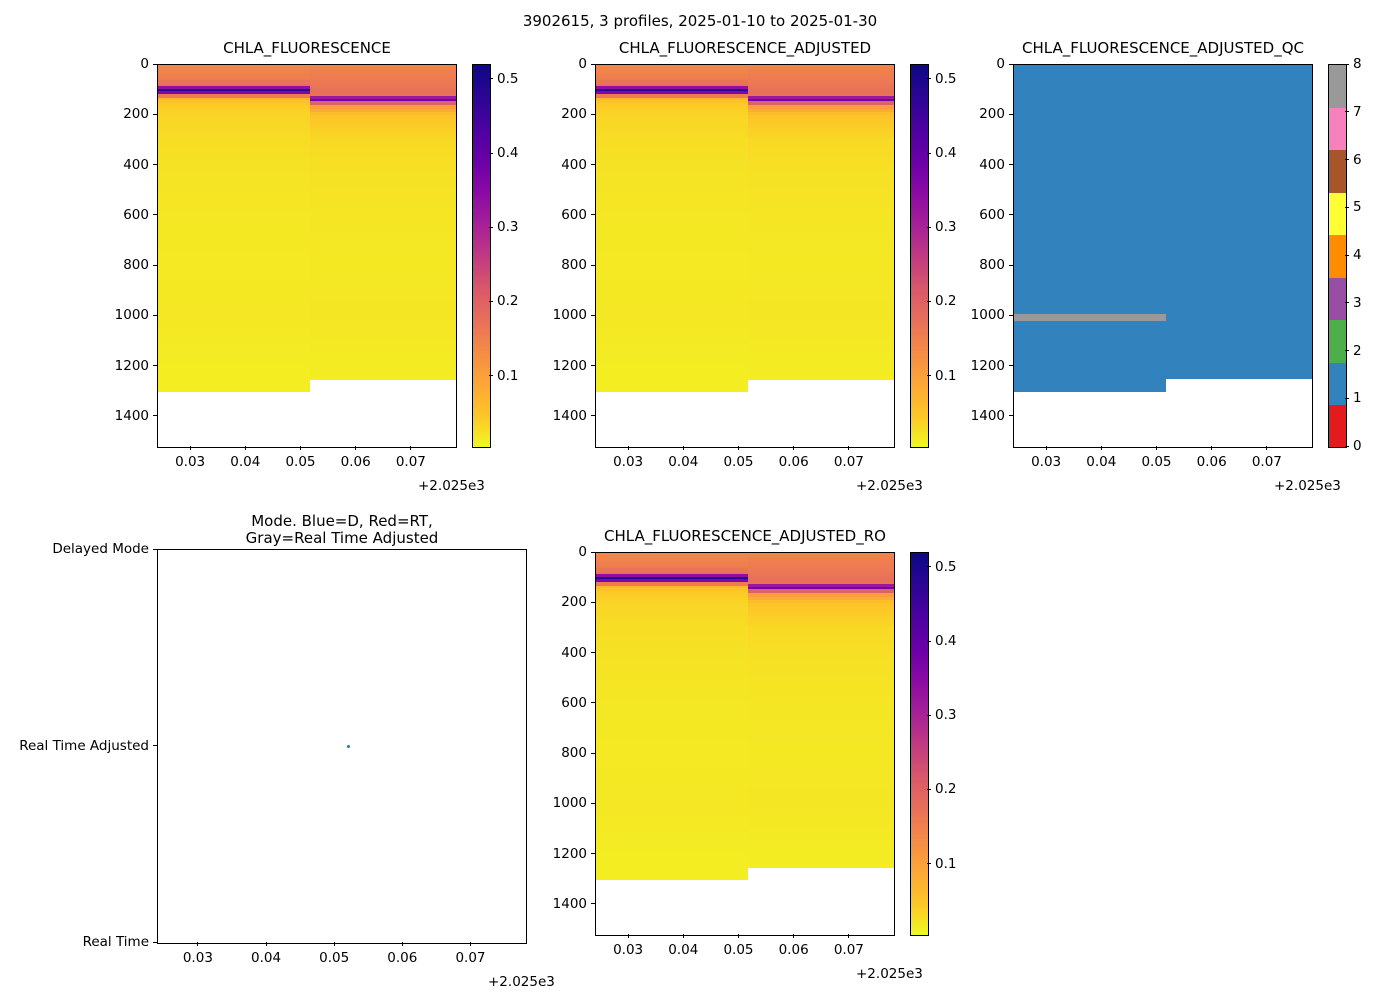 The width and height of the screenshot is (1400, 1000). I want to click on mode-y-tick-label: Real Time Adjusted, so click(84, 745).